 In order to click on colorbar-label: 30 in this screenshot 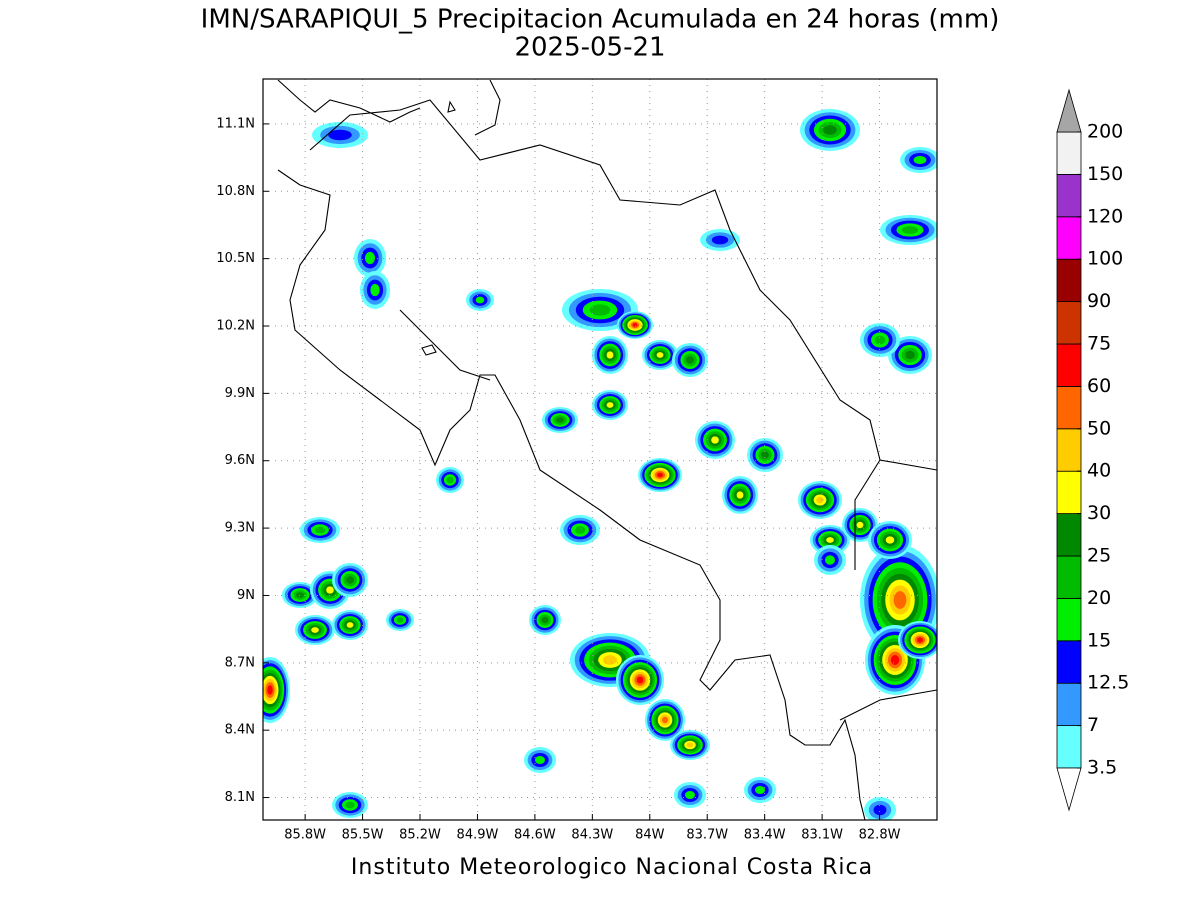, I will do `click(1099, 513)`.